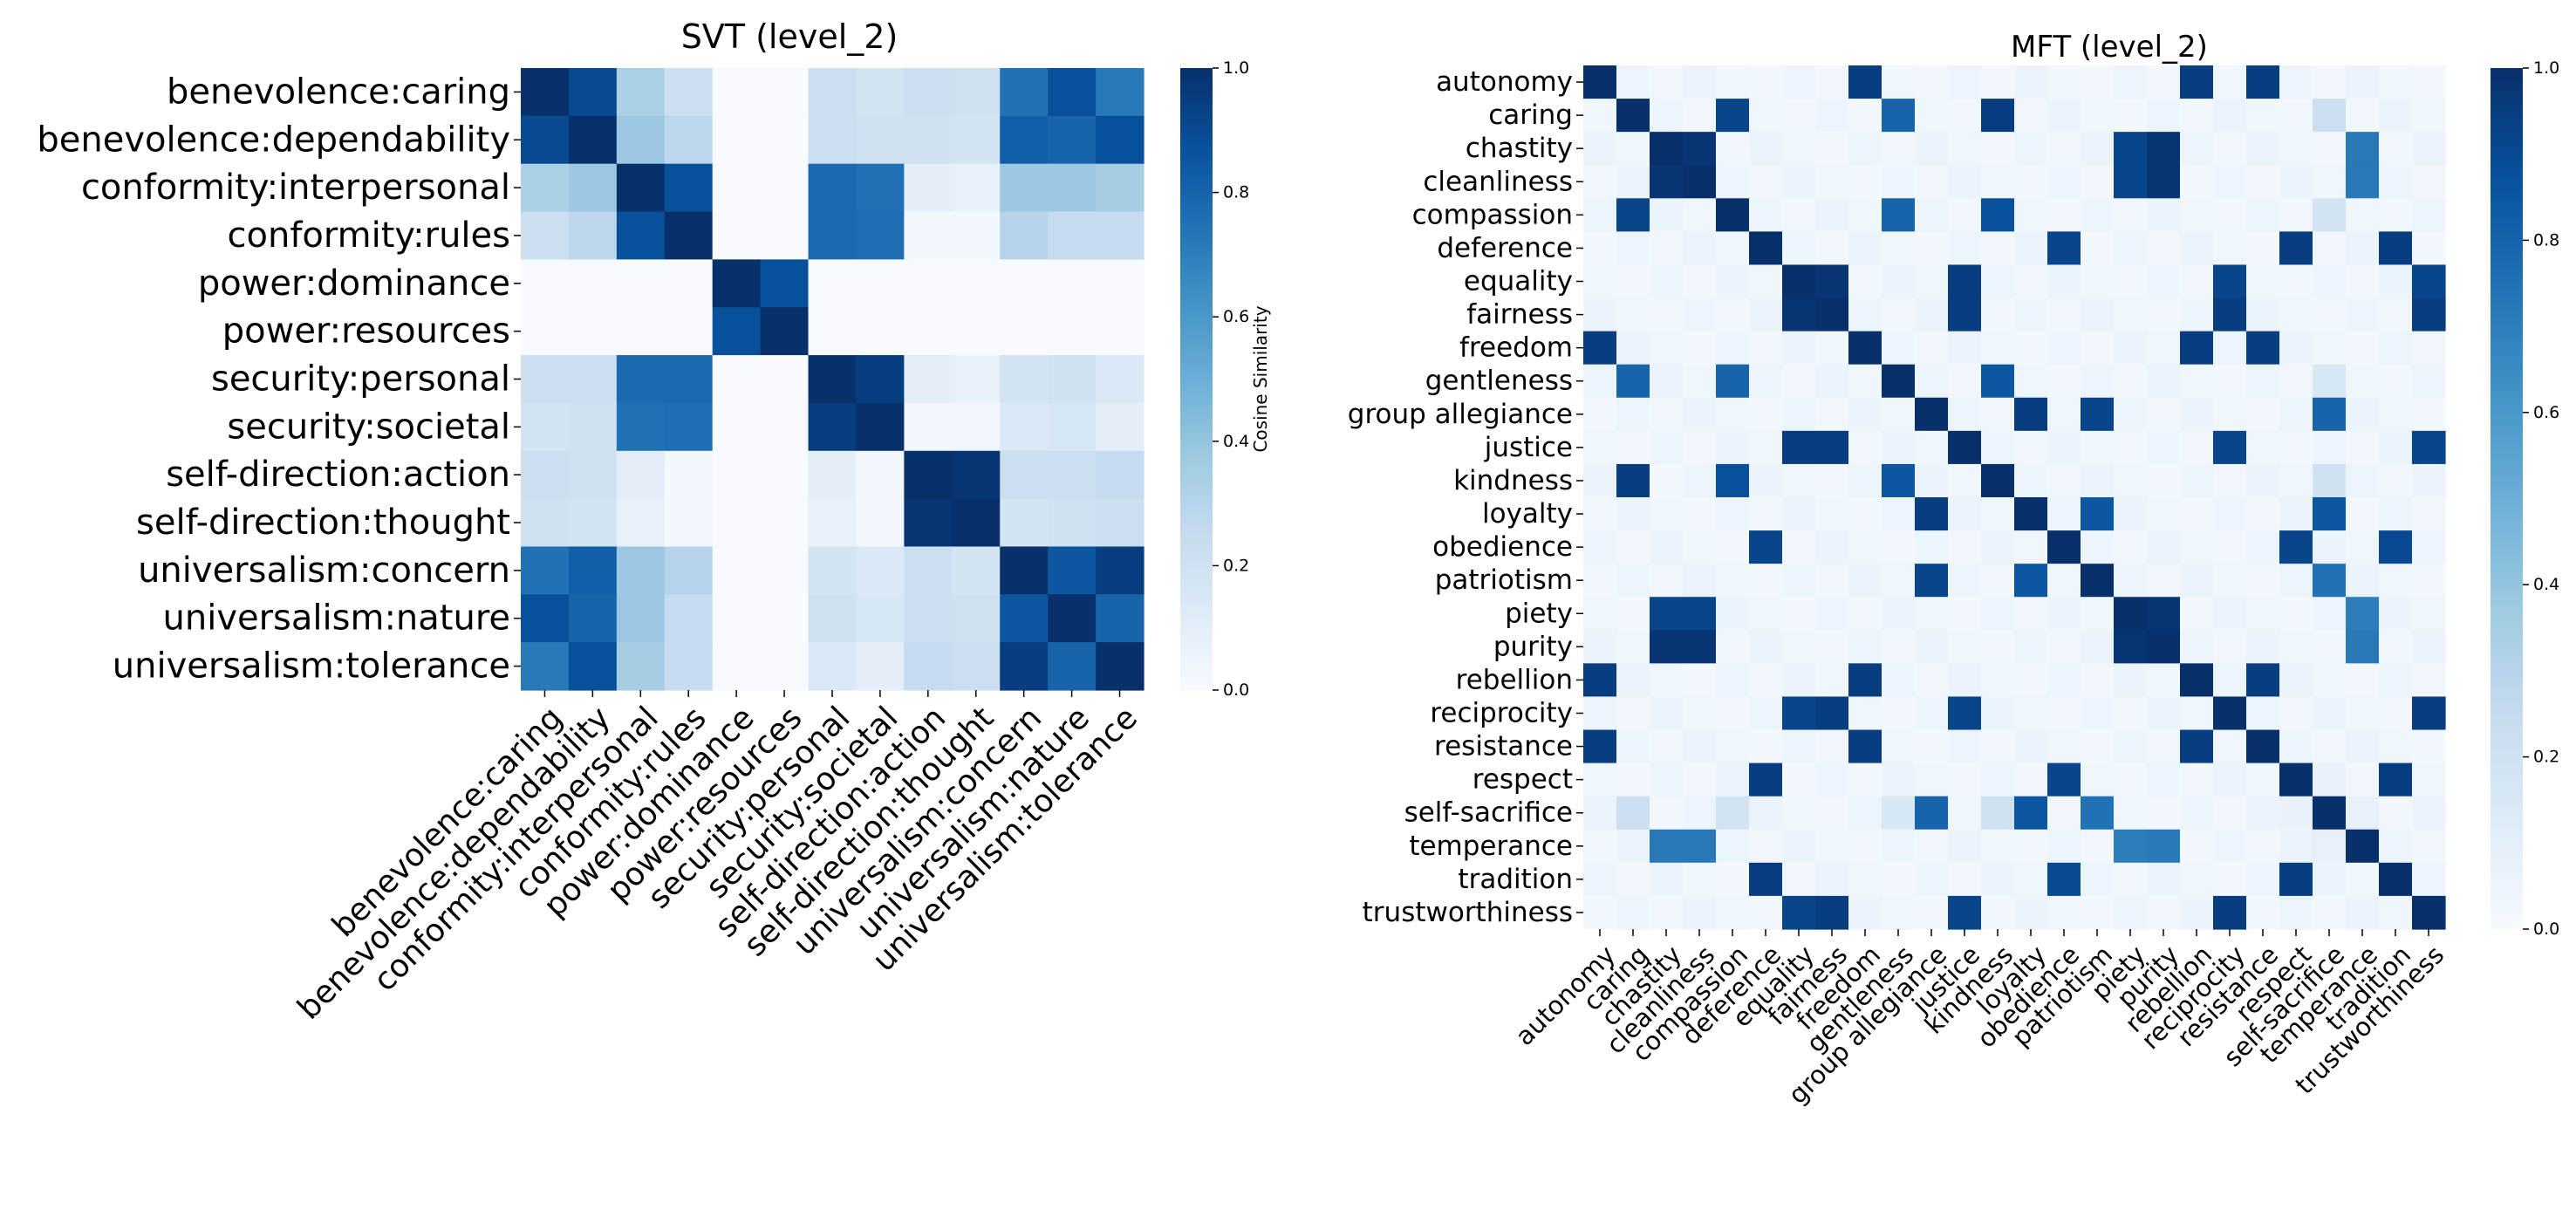  What do you see at coordinates (1533, 646) in the screenshot?
I see `mft-y-tick-label: purity` at bounding box center [1533, 646].